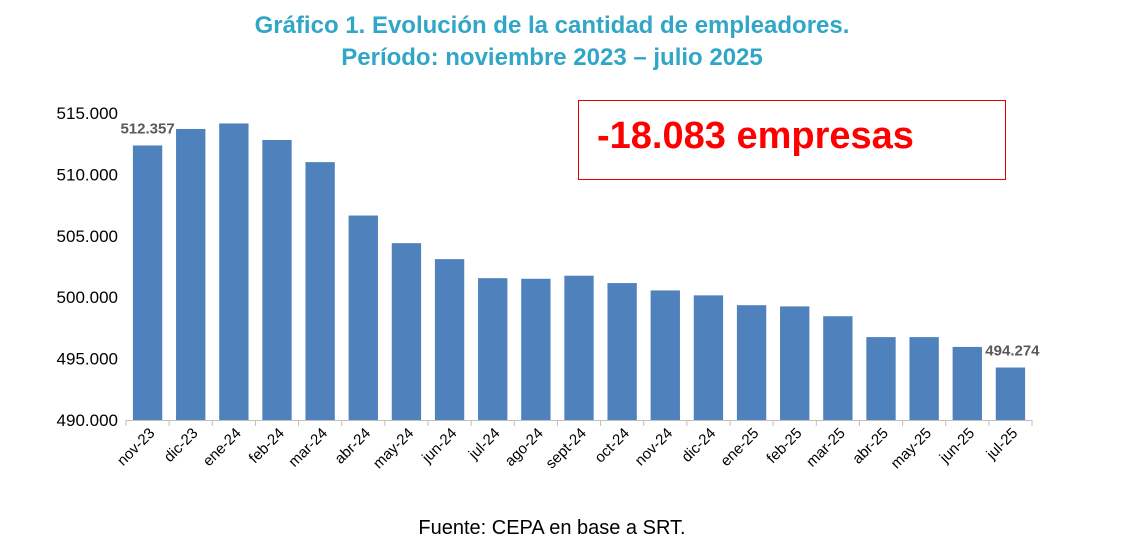 The image size is (1148, 555). I want to click on y-tick-label: 515.000, so click(87, 113).